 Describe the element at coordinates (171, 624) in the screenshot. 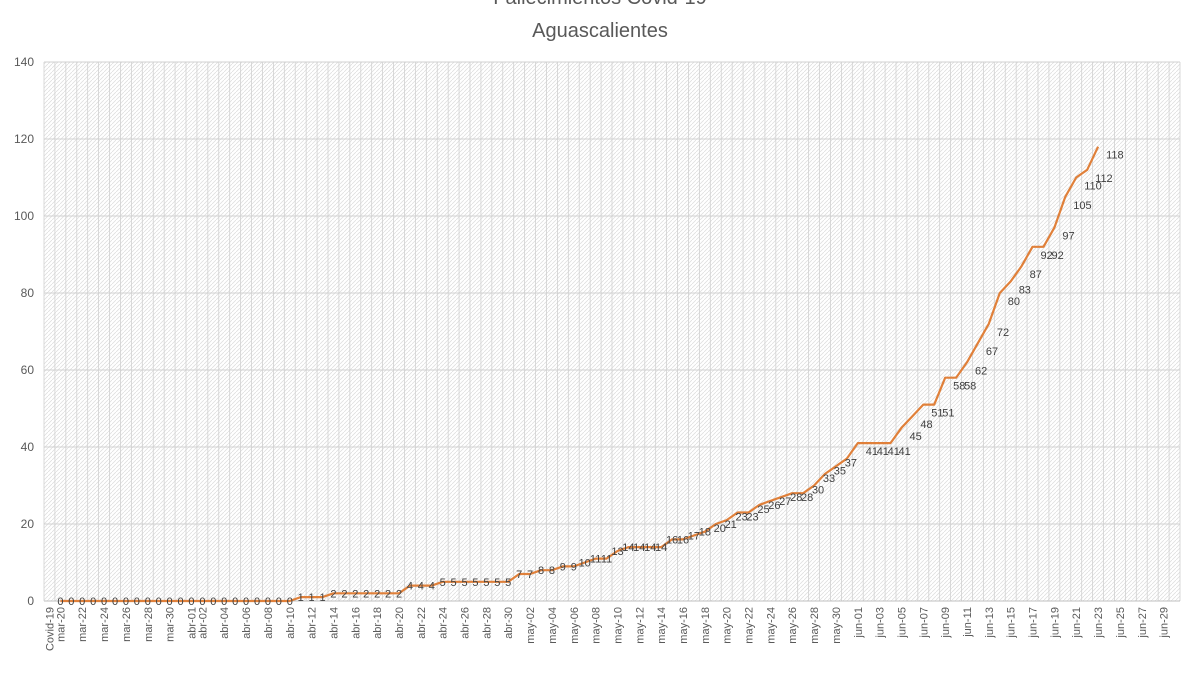

I see `x-tick-label: mar-30` at that location.